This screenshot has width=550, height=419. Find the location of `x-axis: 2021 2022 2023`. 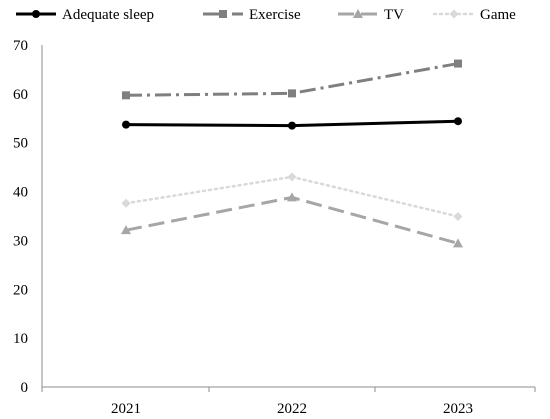

x-axis: 2021 2022 2023 is located at coordinates (288, 401).